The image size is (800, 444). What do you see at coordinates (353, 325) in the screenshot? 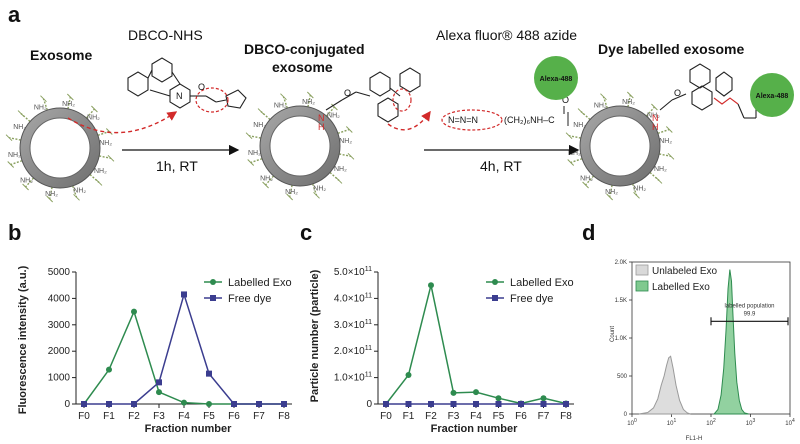
I see `y-tick-label: 3.0×10¹¹` at bounding box center [353, 325].